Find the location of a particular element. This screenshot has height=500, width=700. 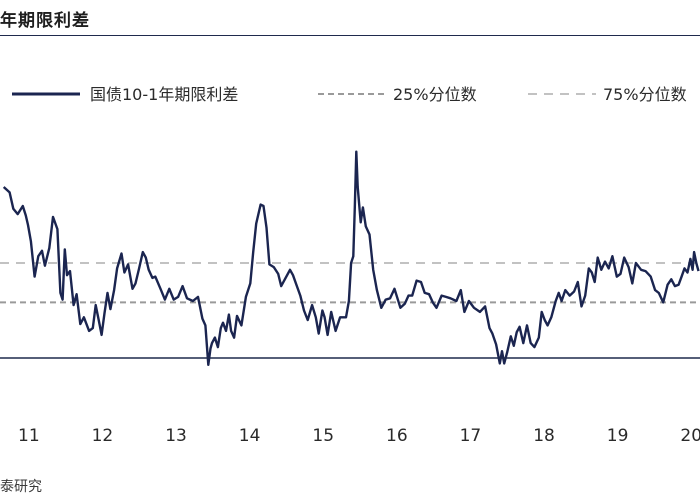

x-tick-label: 18 is located at coordinates (544, 436).